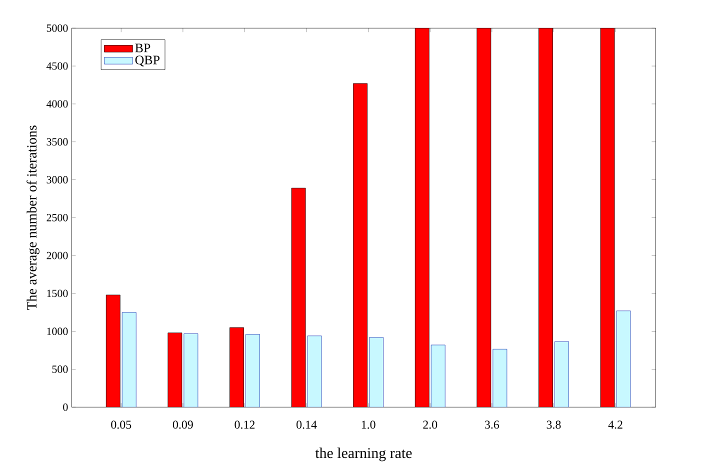 This screenshot has width=702, height=464. What do you see at coordinates (306, 424) in the screenshot?
I see `x-tick-label: 0.14` at bounding box center [306, 424].